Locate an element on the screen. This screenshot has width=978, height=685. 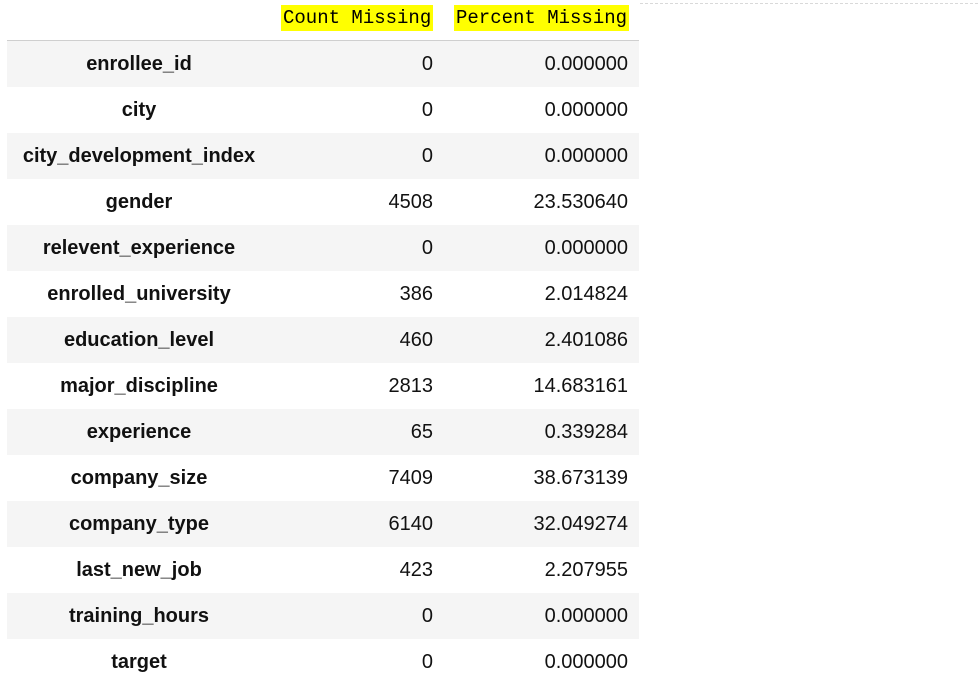
row-label: major_discipline is located at coordinates (139, 386).